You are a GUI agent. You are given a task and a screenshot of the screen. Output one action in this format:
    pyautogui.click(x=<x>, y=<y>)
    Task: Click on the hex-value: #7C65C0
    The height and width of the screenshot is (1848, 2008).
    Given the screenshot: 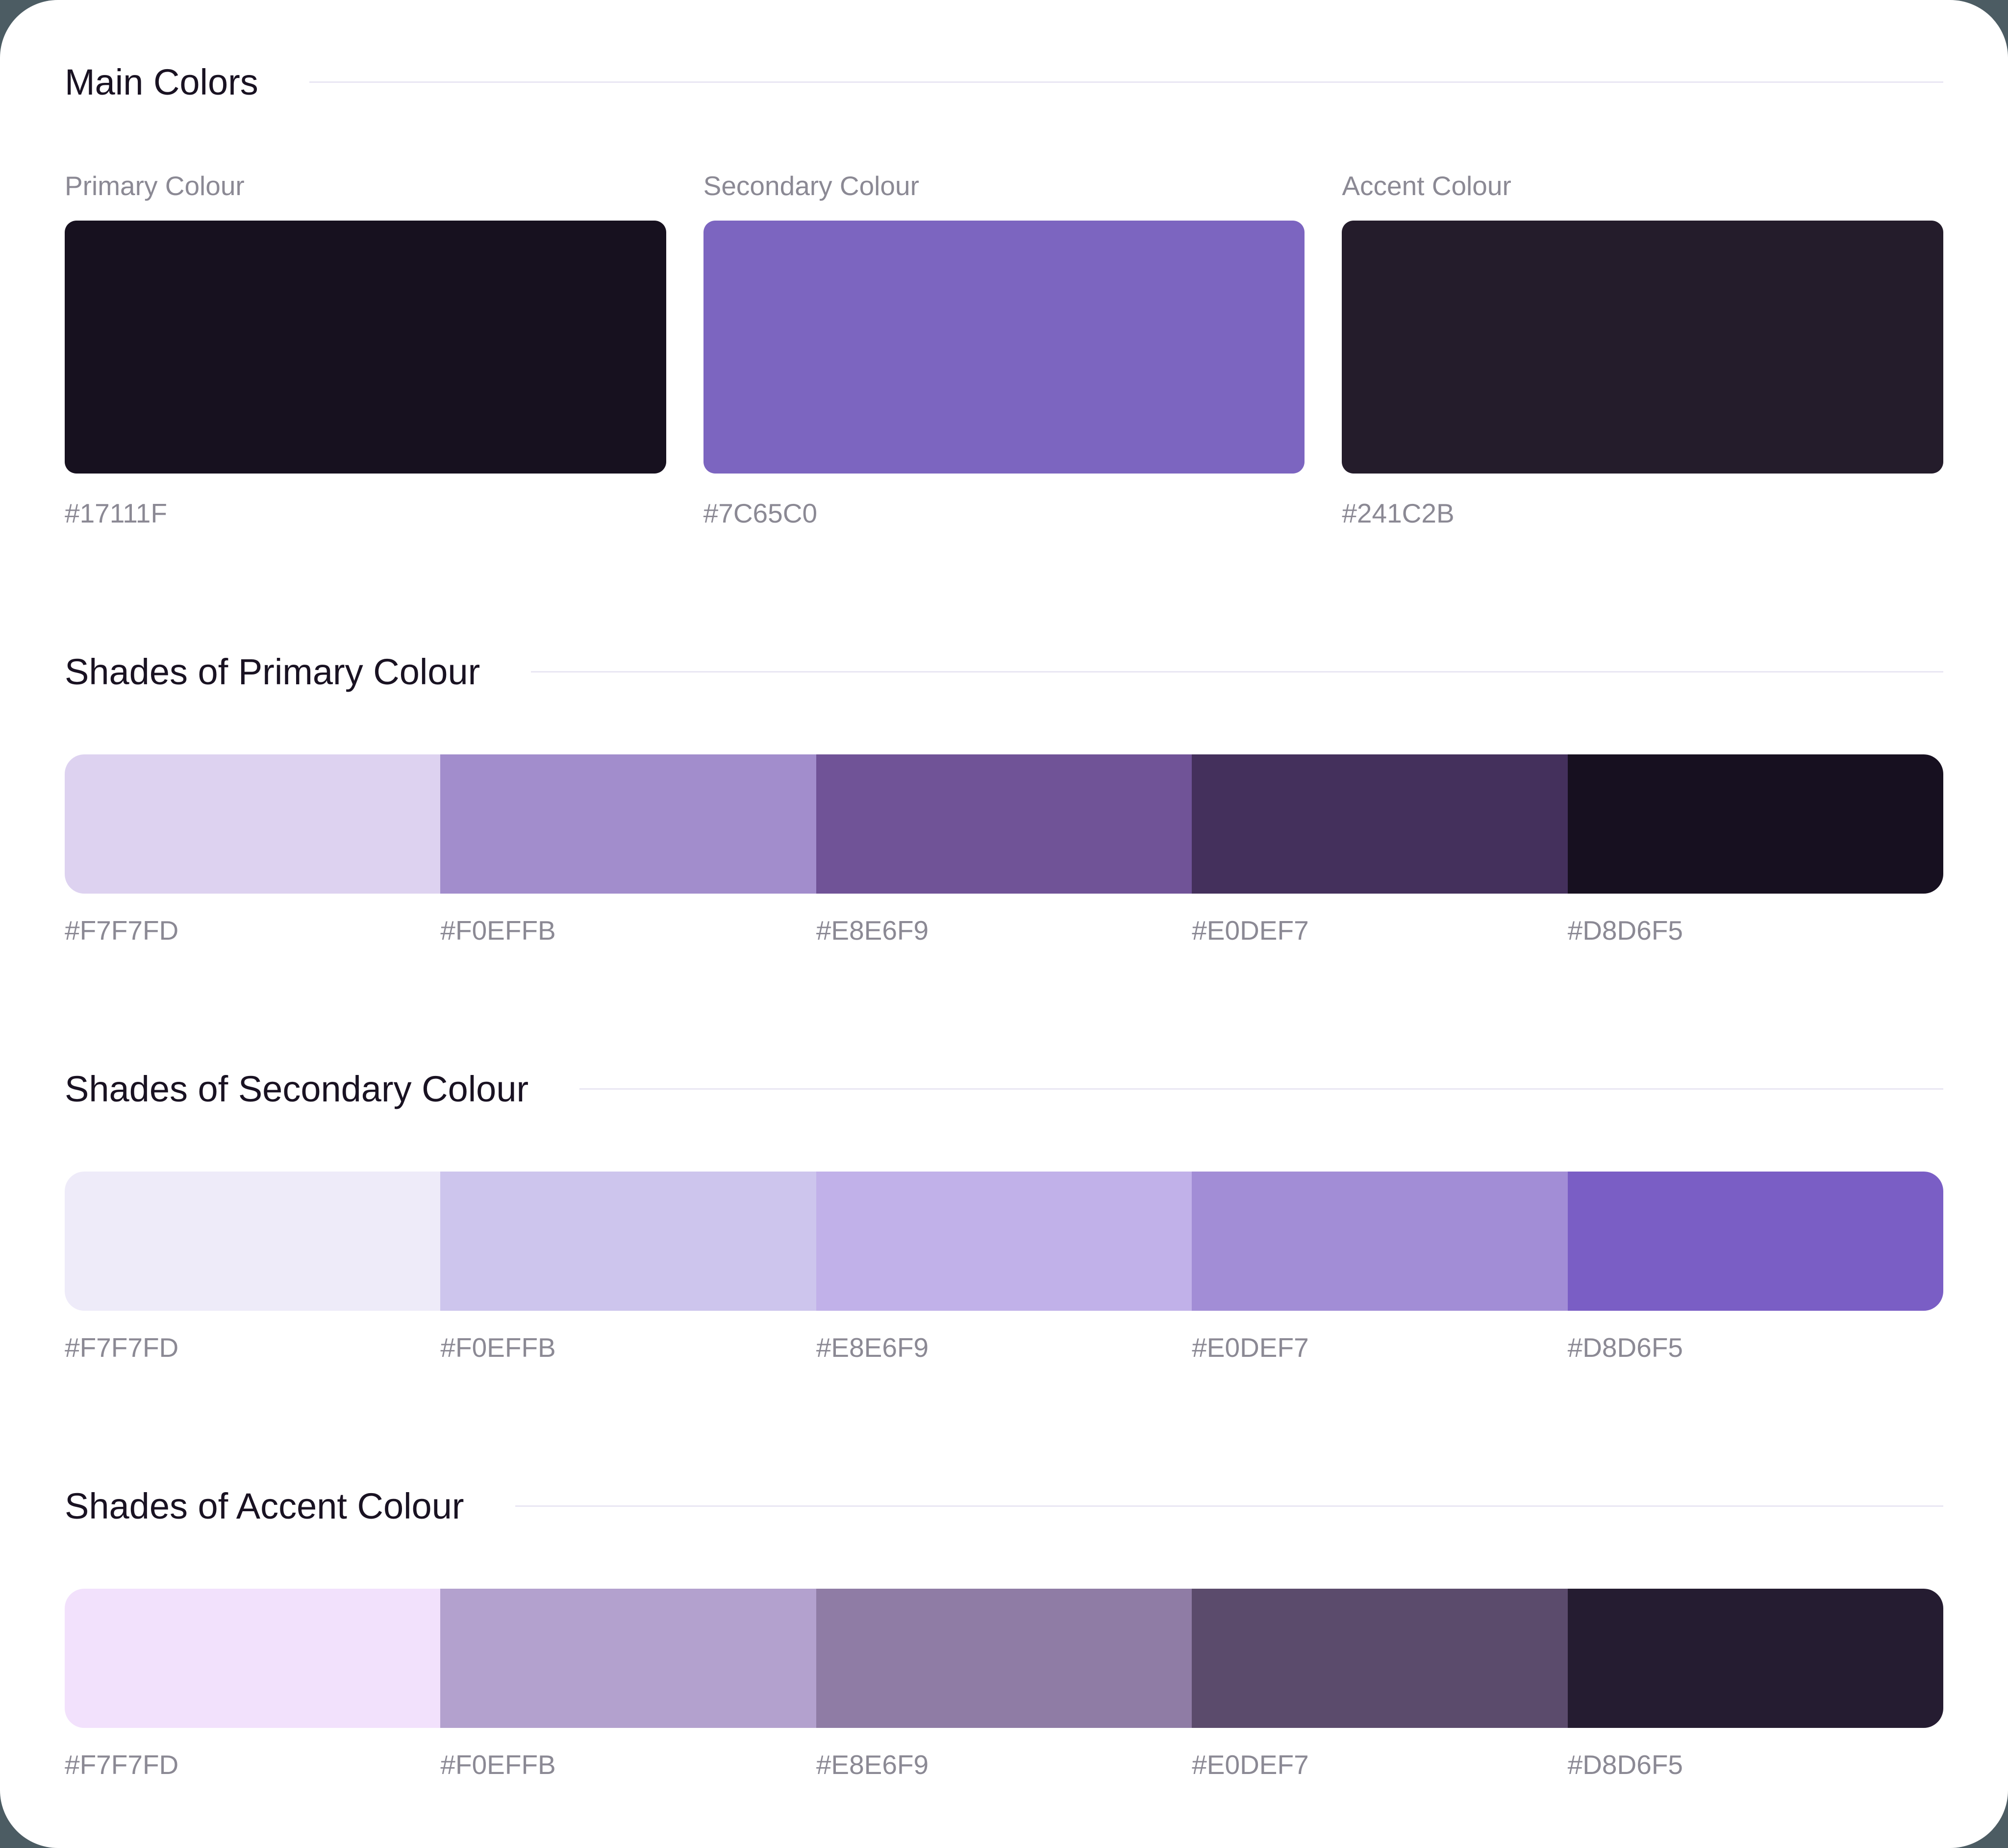 What is the action you would take?
    pyautogui.click(x=760, y=513)
    